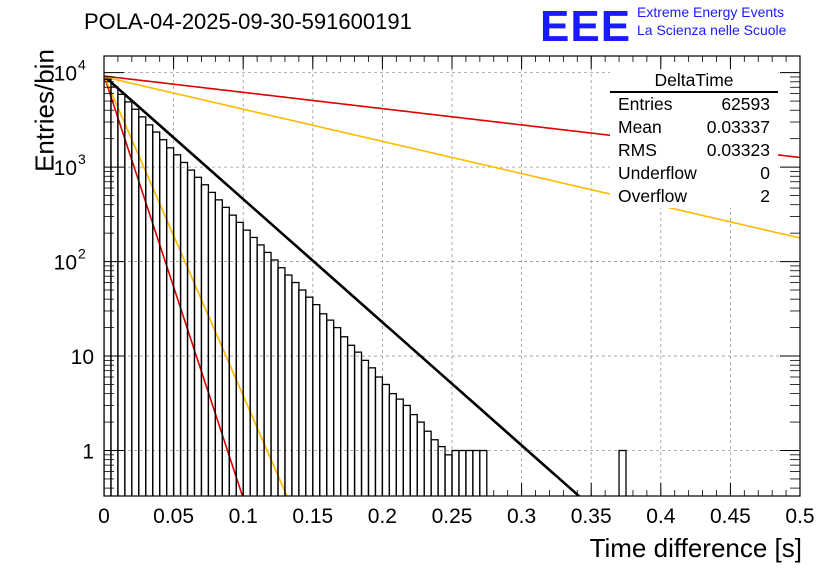 The image size is (836, 572). I want to click on x-tick-label: 0, so click(104, 516).